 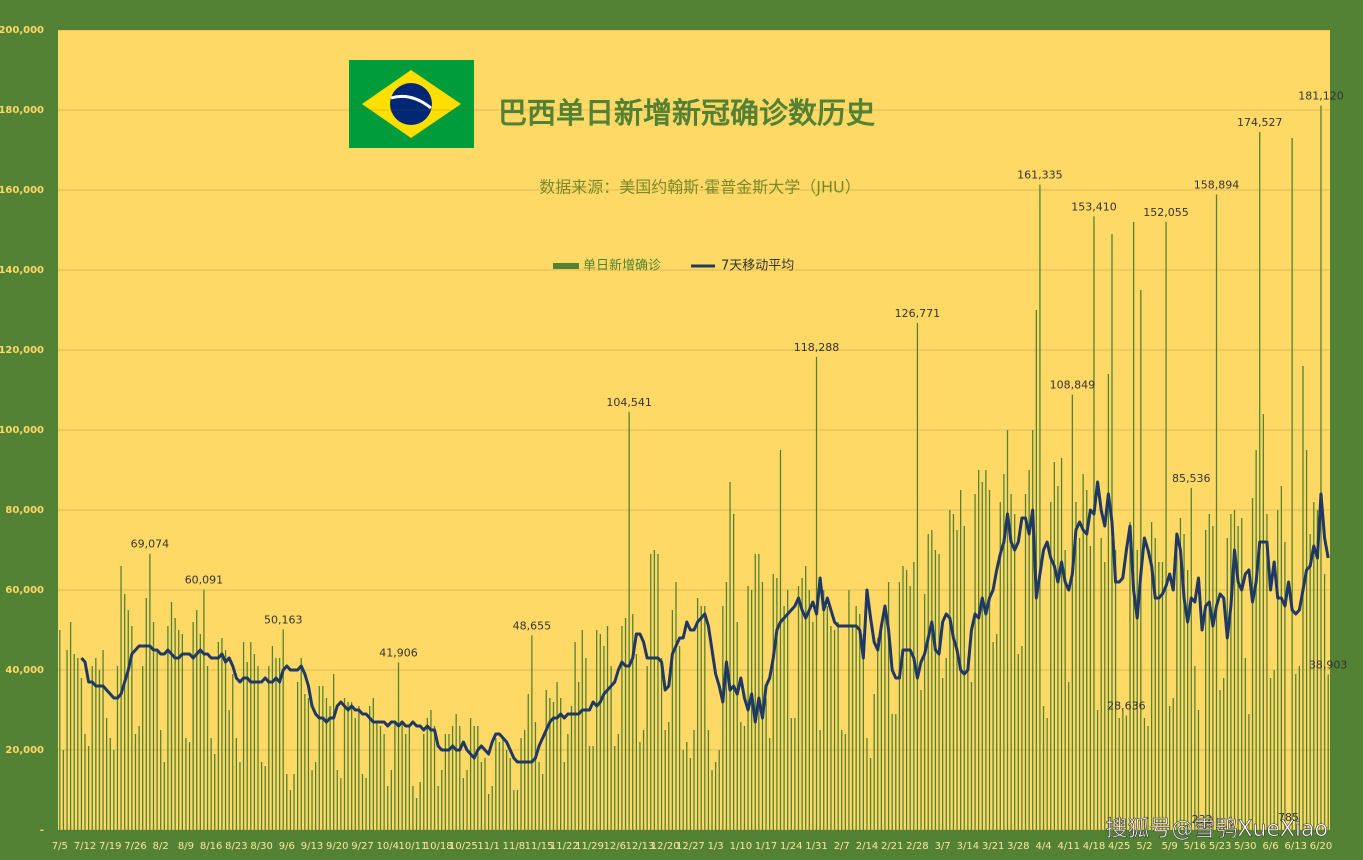 I want to click on x-tick-label: 2/21, so click(x=892, y=846).